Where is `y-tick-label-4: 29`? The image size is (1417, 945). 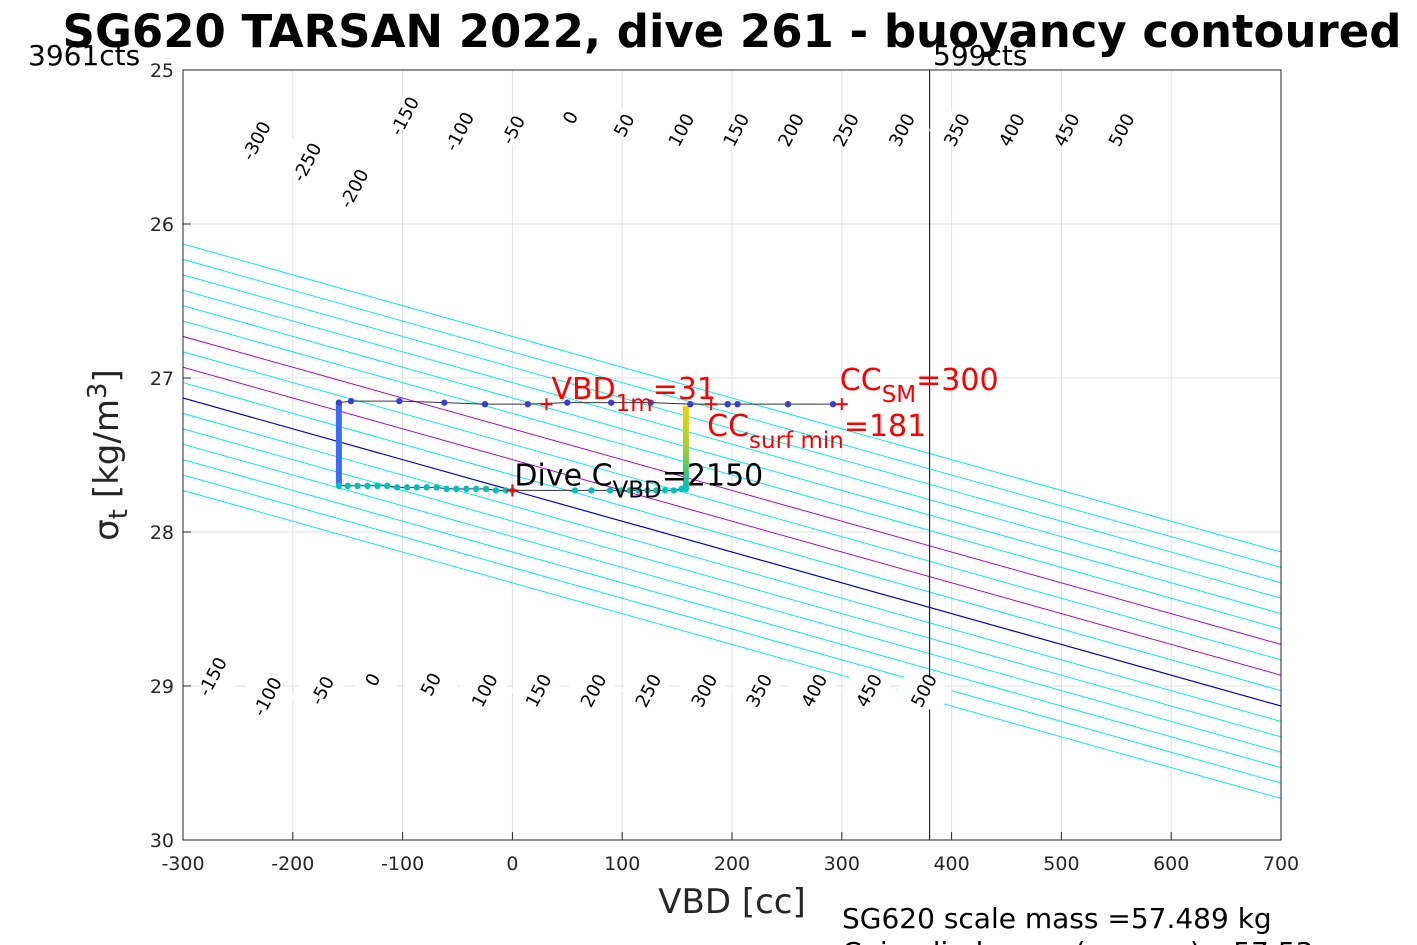
y-tick-label-4: 29 is located at coordinates (162, 687).